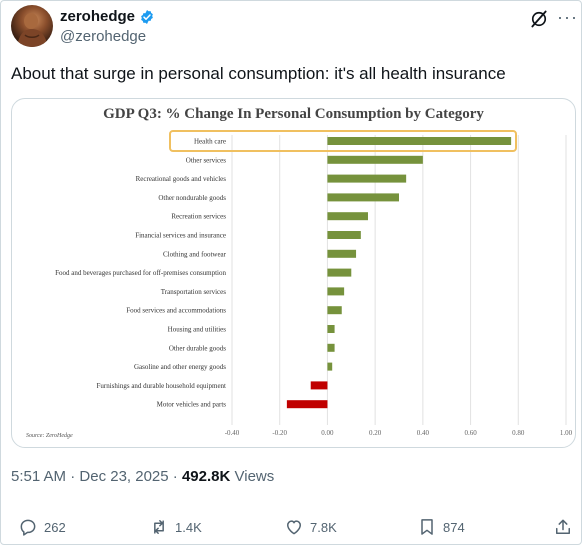 Image resolution: width=584 pixels, height=547 pixels. I want to click on display-name: zerohedge, so click(98, 16).